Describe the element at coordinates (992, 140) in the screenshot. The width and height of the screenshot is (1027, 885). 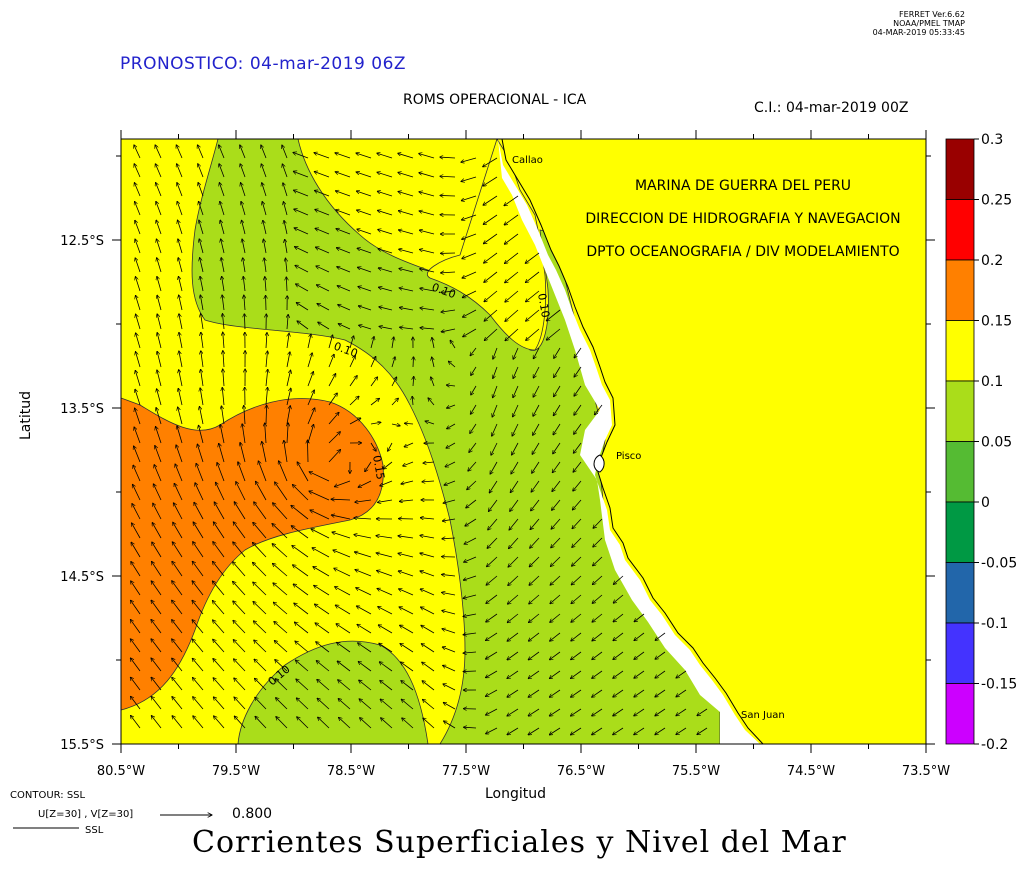
I see `colorbar-label: 0.3` at that location.